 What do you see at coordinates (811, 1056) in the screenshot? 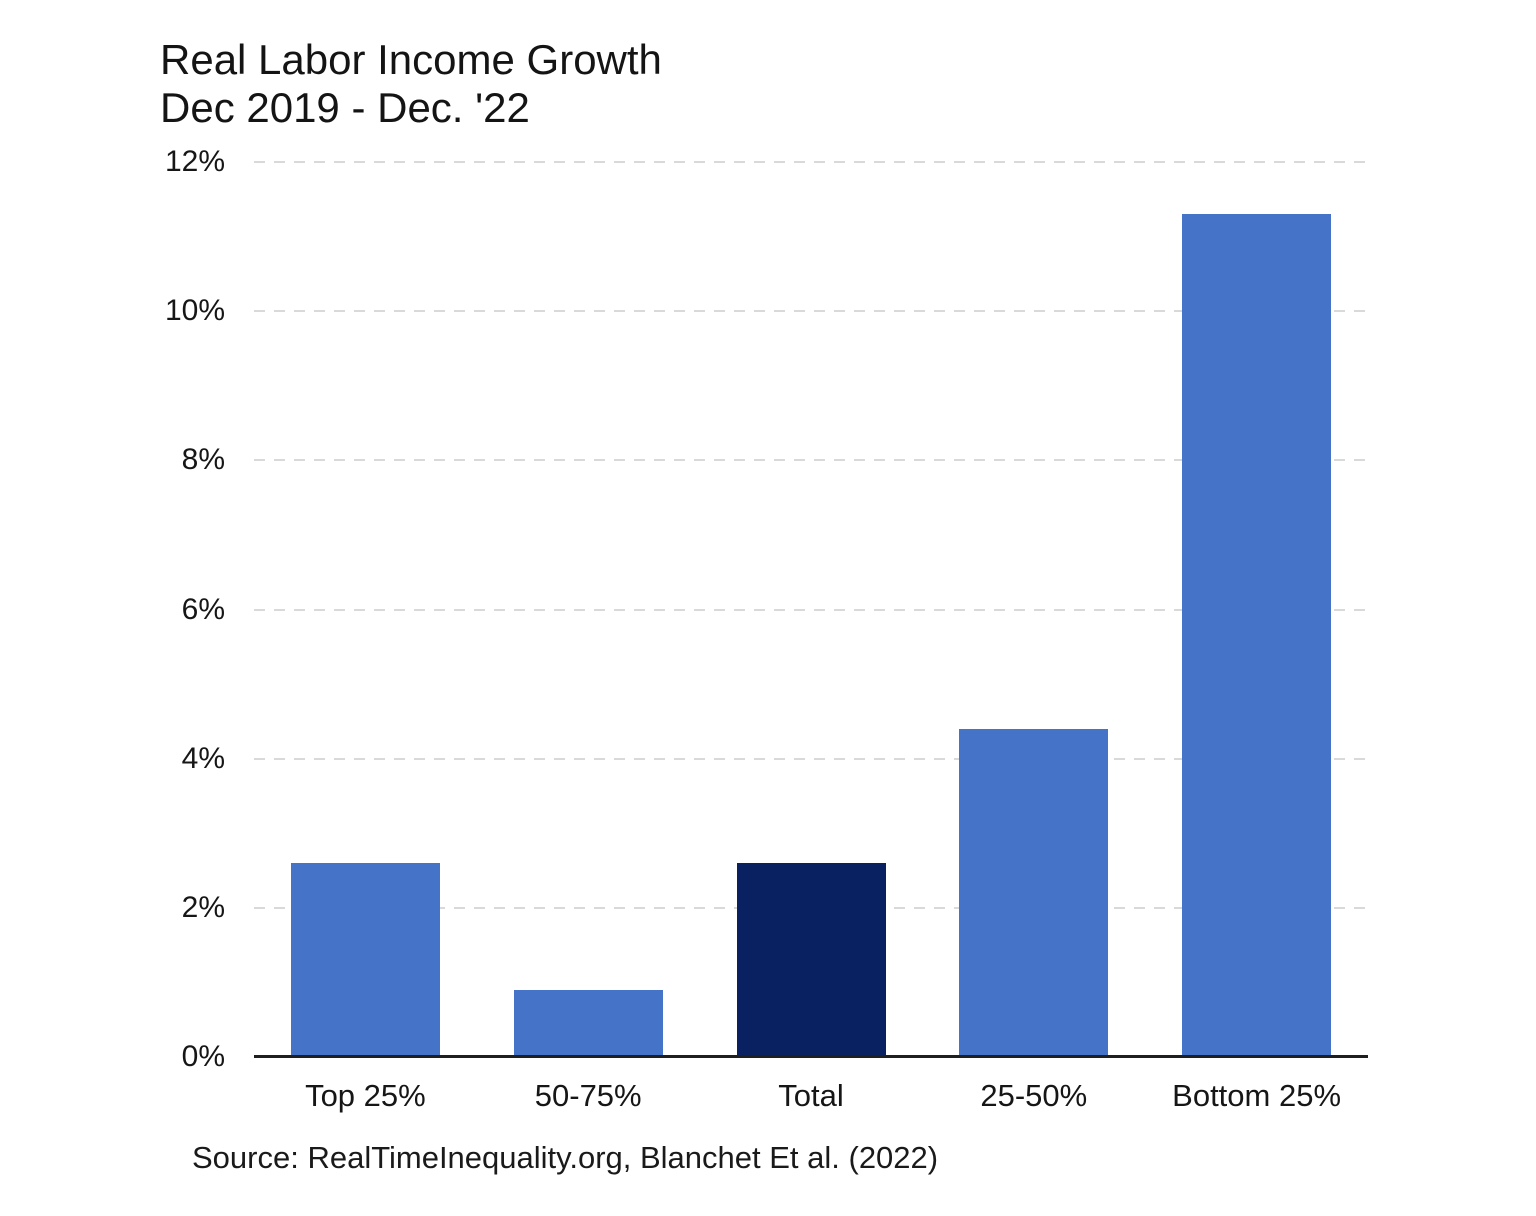
I see `x-axis-line` at bounding box center [811, 1056].